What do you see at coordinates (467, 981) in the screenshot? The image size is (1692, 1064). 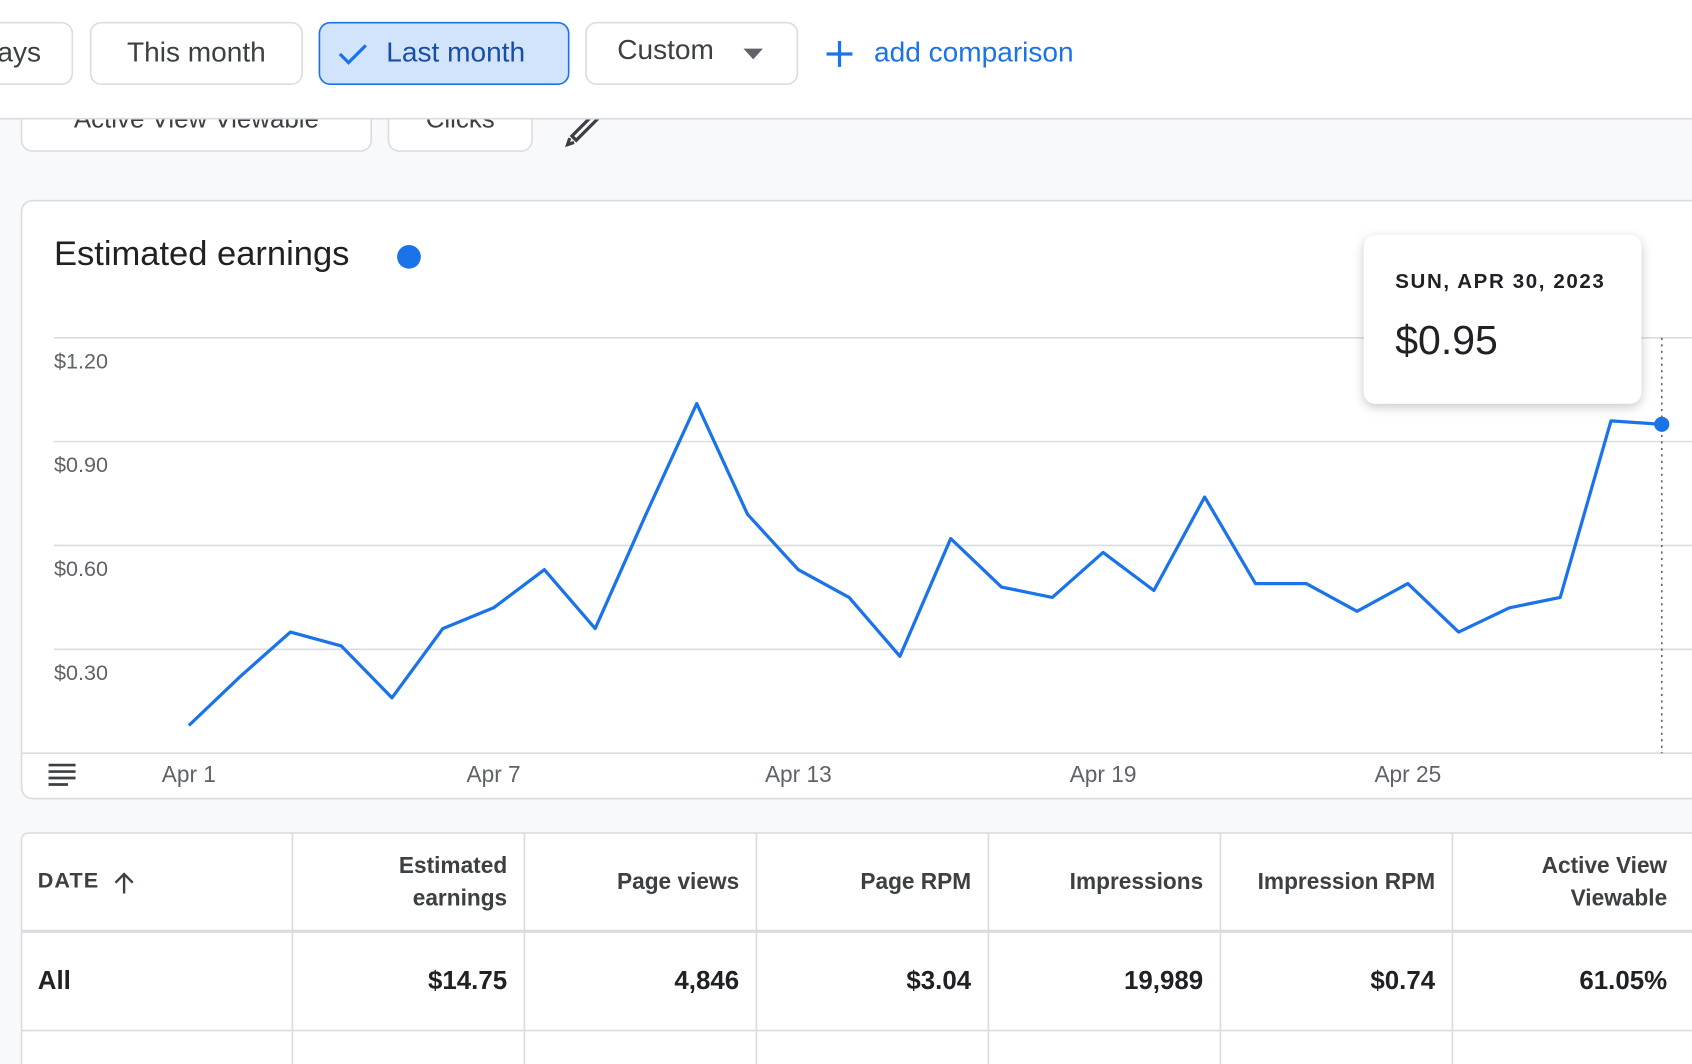 I see `table-cell: $14.75` at bounding box center [467, 981].